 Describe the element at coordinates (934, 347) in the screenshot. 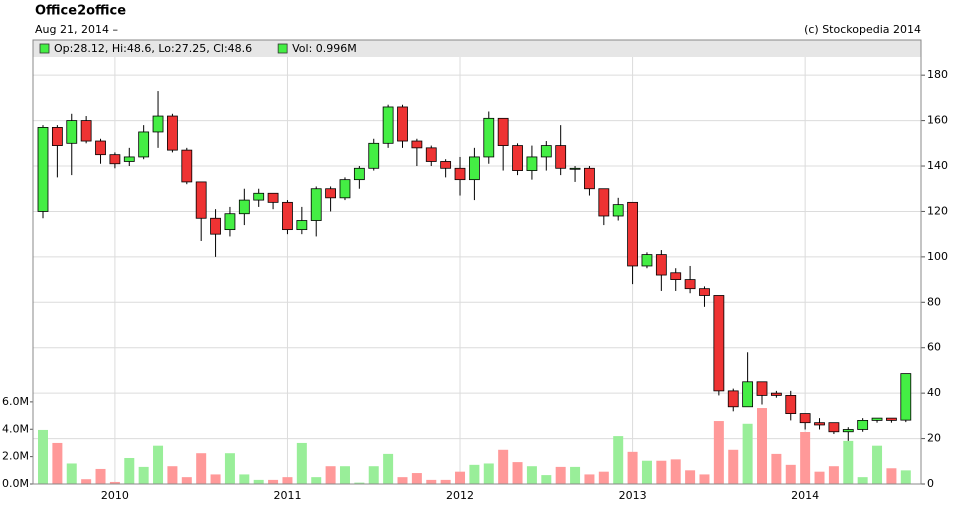

I see `y-tick-label: 60` at that location.